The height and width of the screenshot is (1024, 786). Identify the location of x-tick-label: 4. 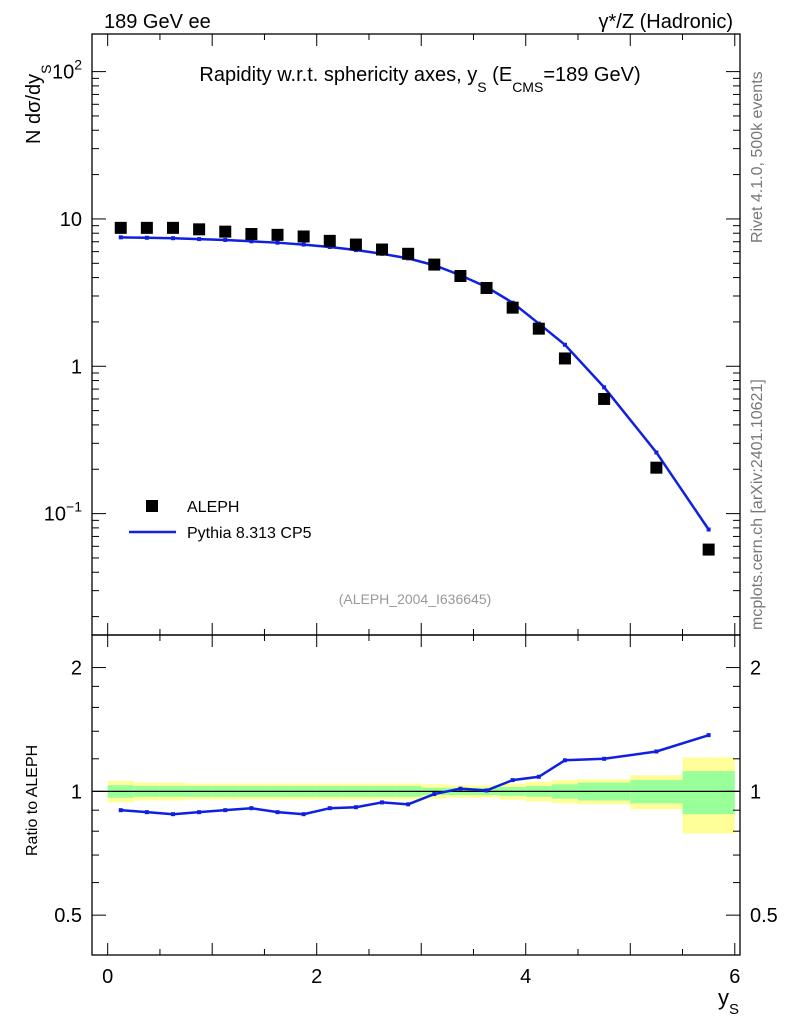
(525, 977).